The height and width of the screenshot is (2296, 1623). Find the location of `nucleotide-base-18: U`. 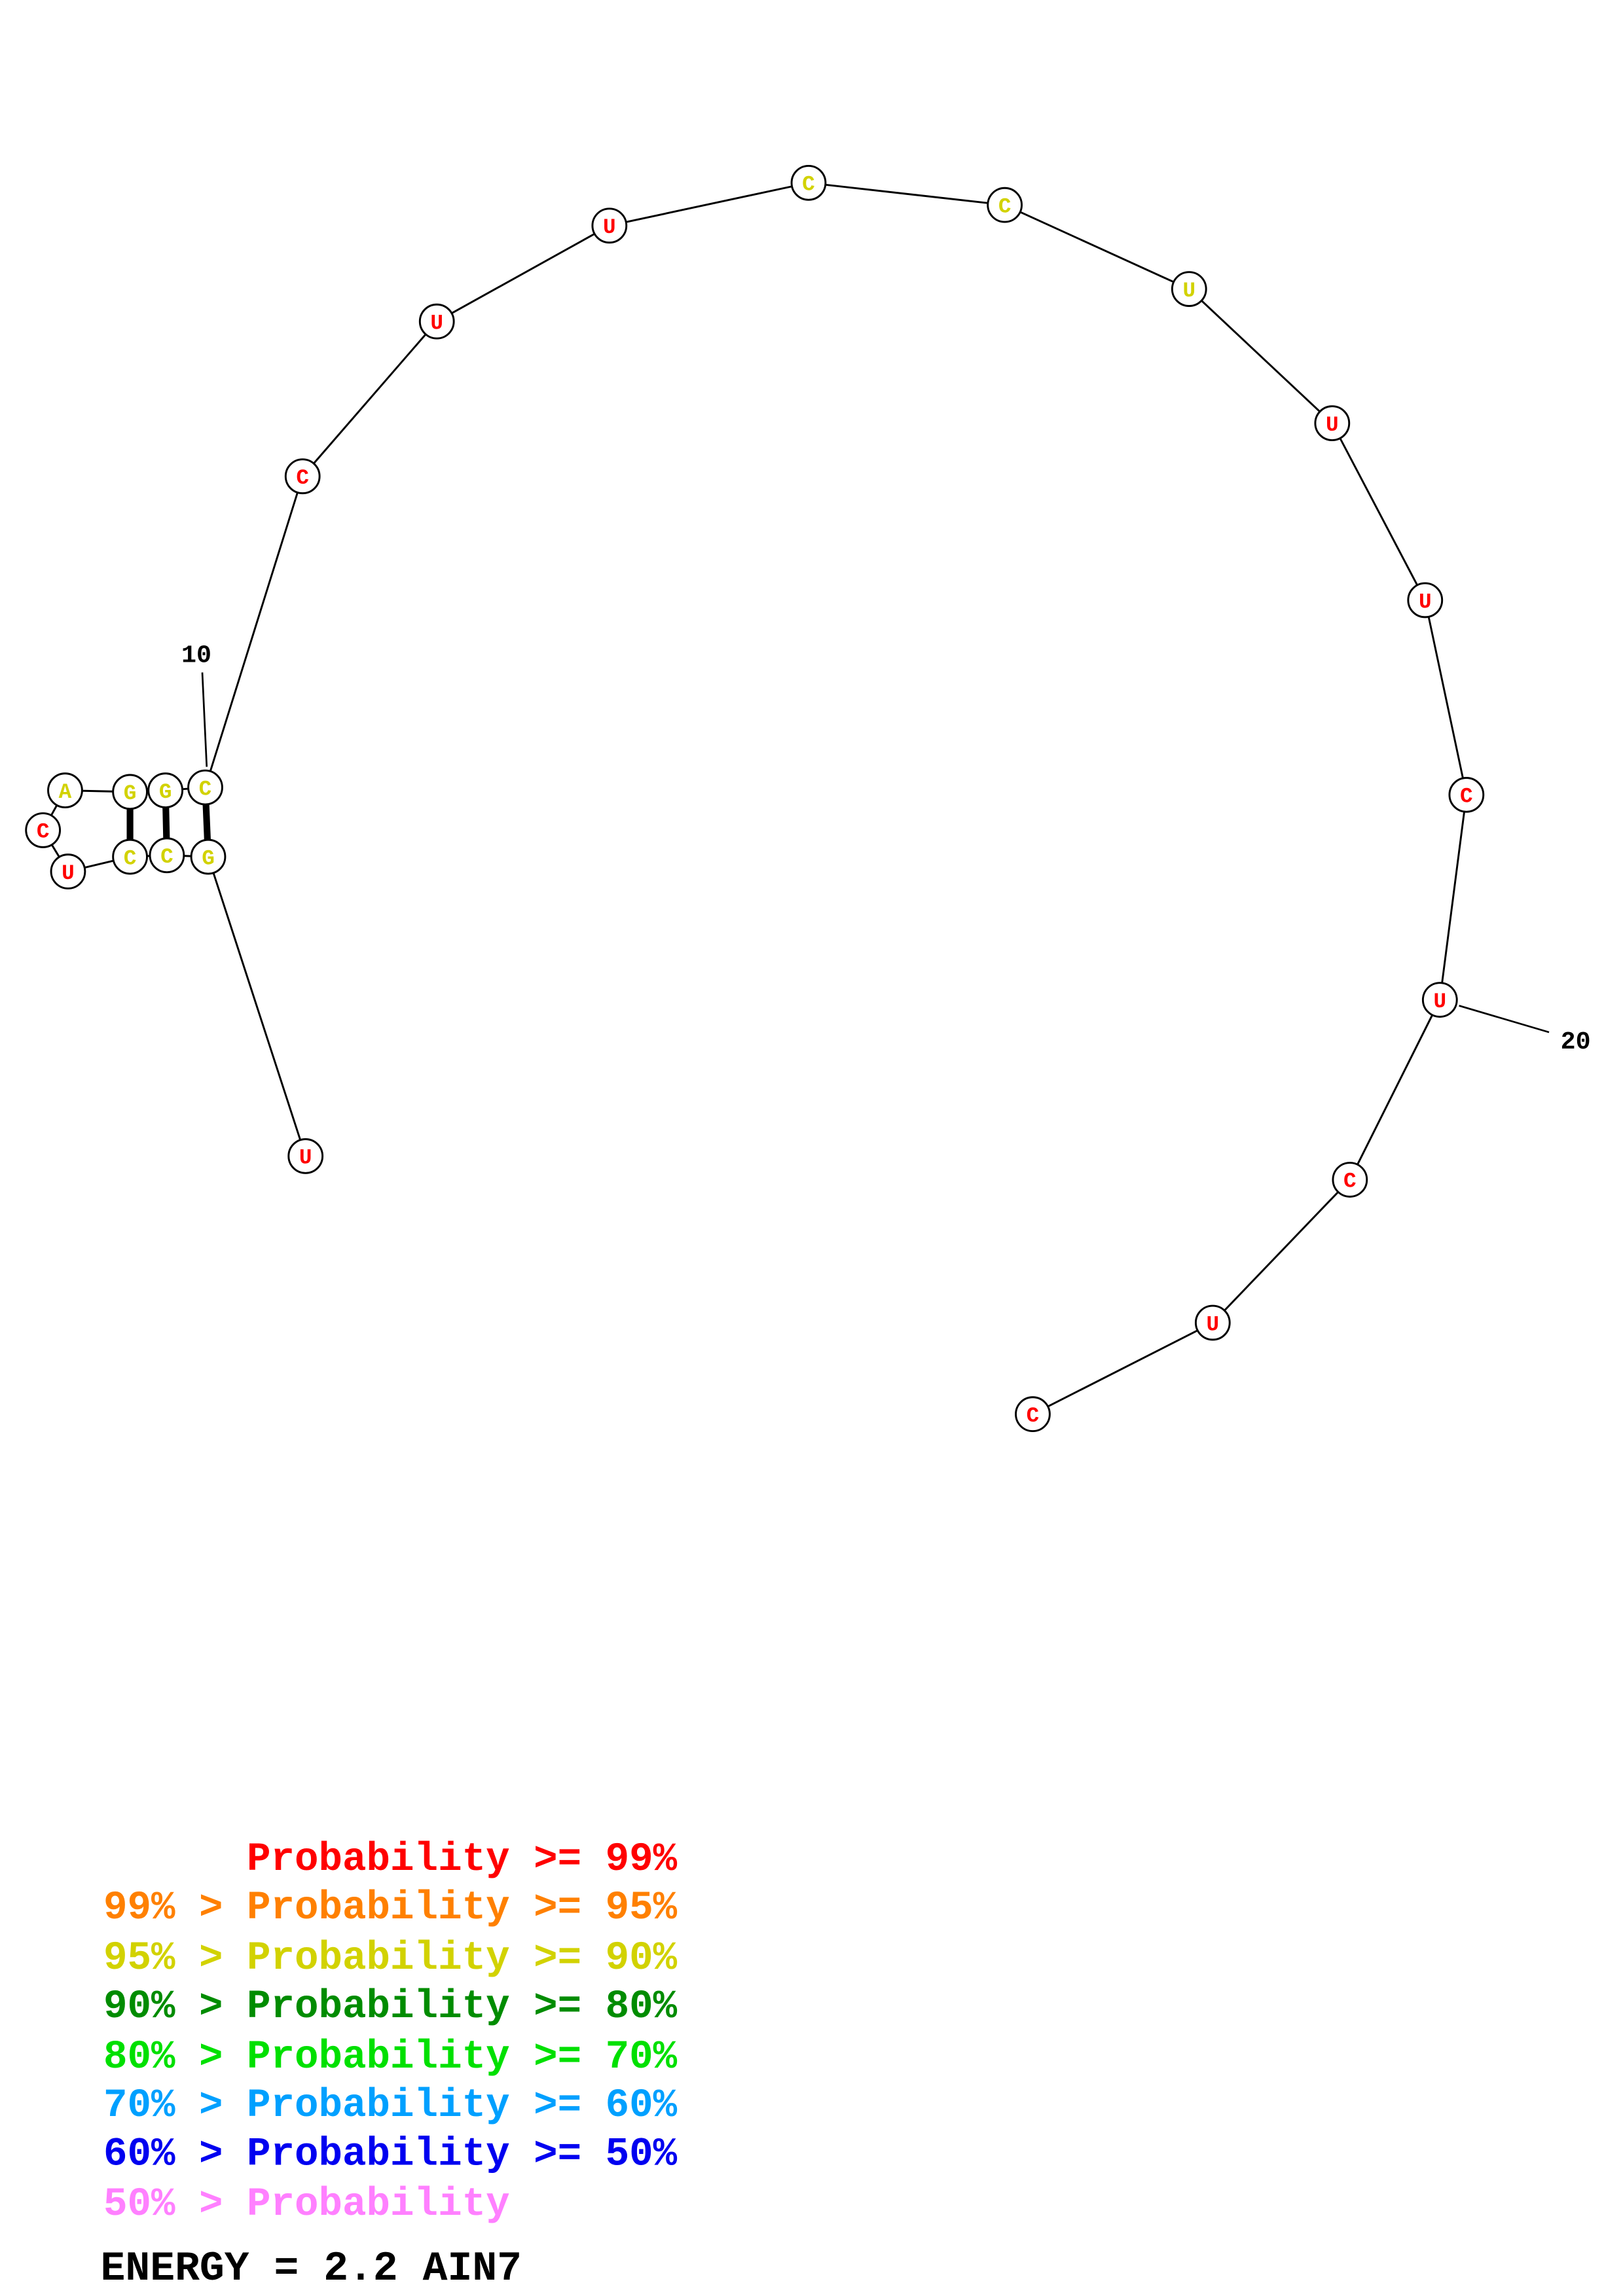

nucleotide-base-18: U is located at coordinates (1425, 602).